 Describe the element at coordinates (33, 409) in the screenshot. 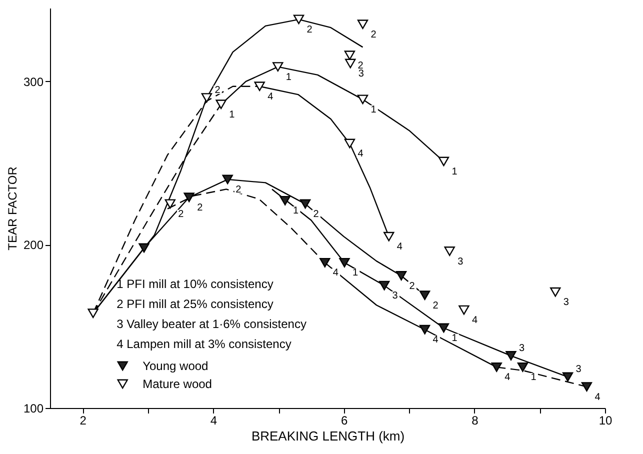

I see `y-tick-label: 100` at that location.